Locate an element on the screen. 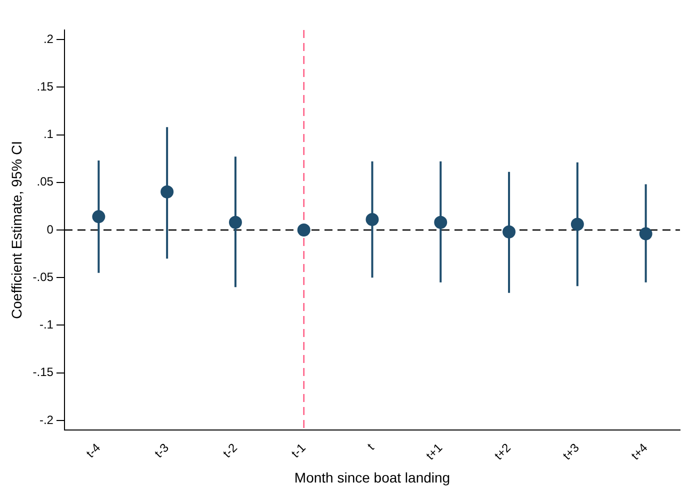  x-tick-label: t+2 is located at coordinates (503, 451).